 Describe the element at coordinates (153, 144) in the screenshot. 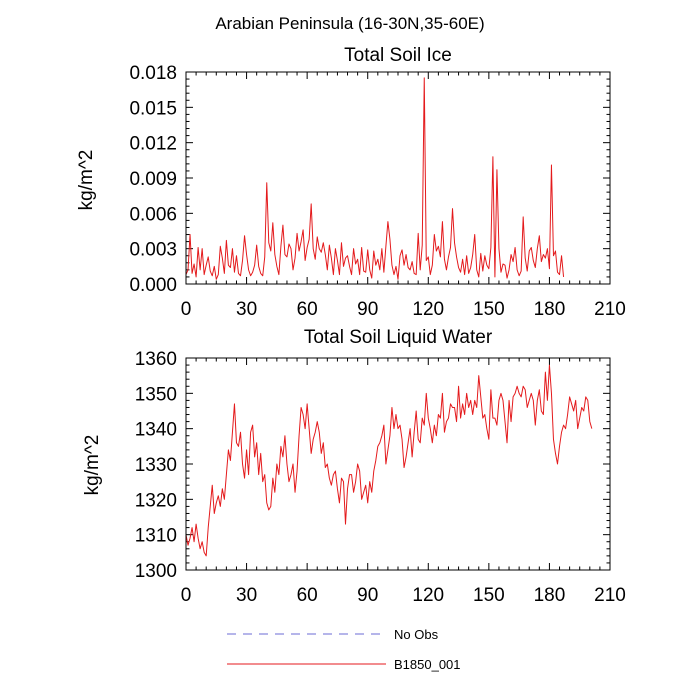

I see `y-tick-label: 0.012` at that location.